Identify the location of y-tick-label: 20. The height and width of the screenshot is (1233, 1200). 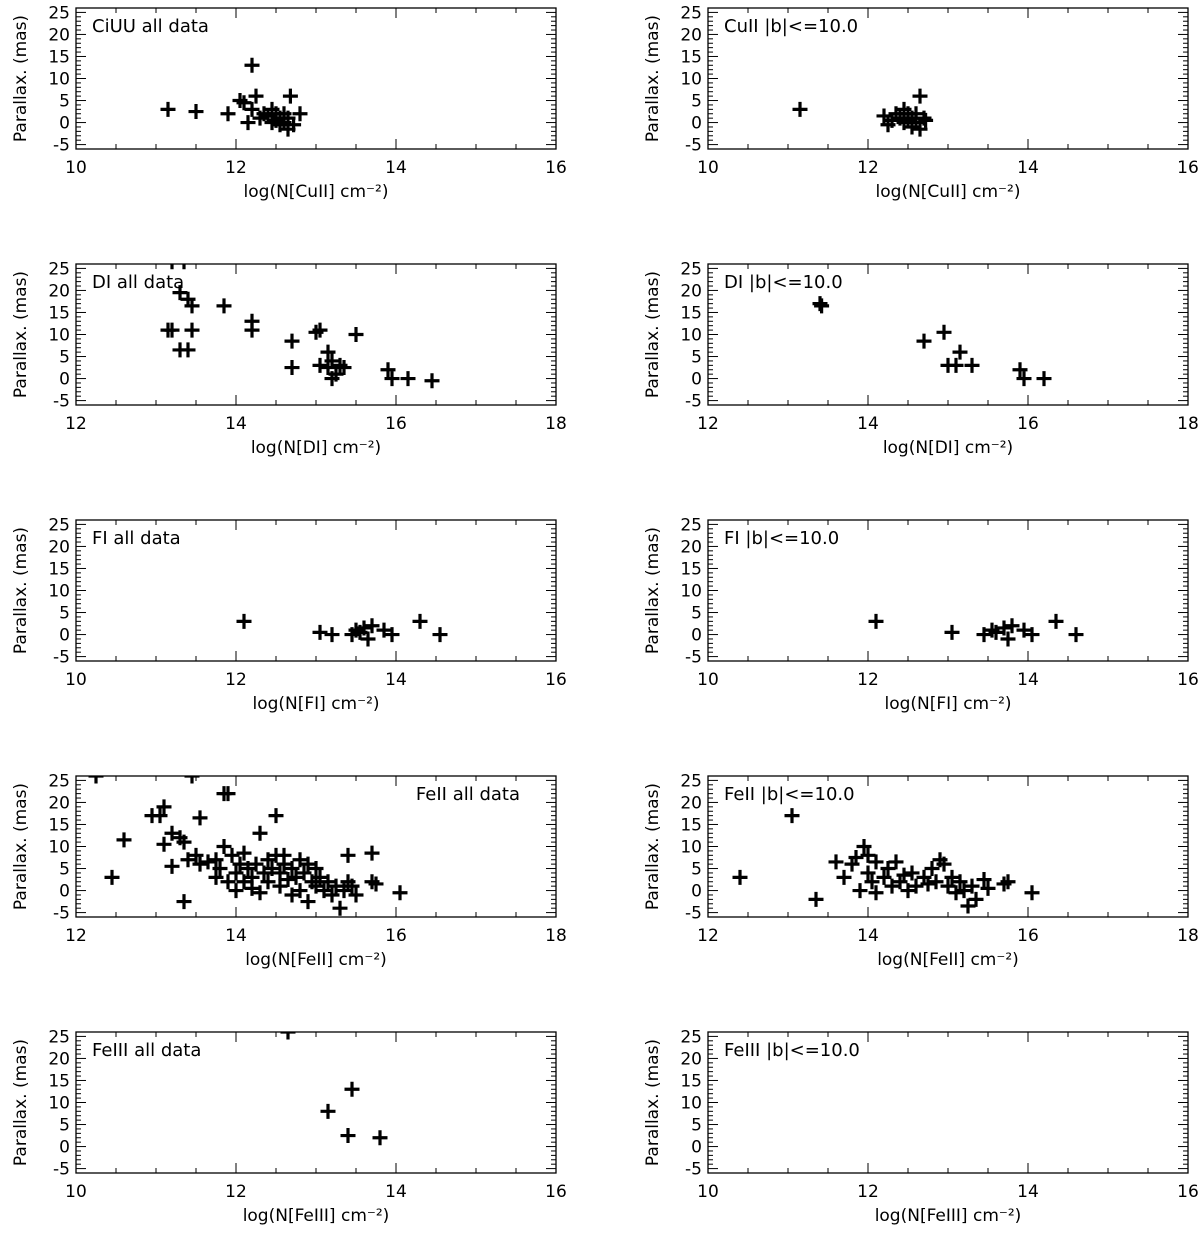
(59, 35).